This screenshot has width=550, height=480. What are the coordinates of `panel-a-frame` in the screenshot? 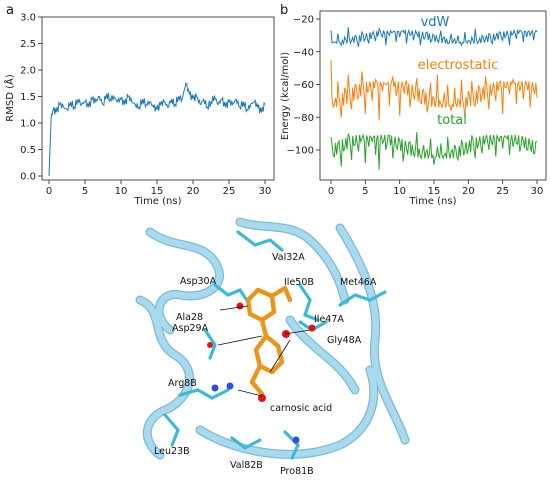 It's located at (158, 98).